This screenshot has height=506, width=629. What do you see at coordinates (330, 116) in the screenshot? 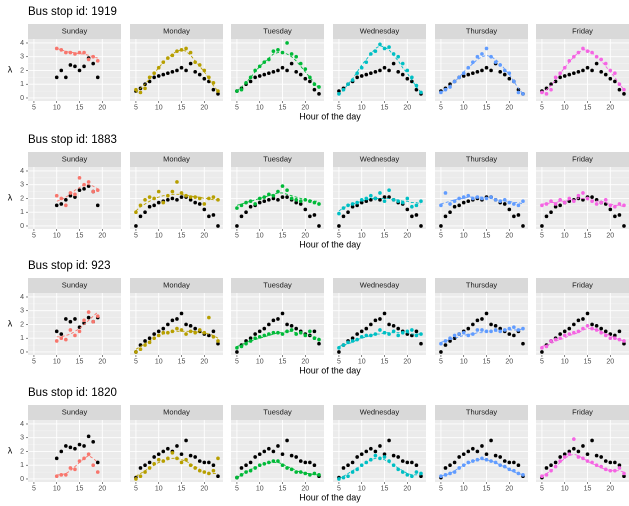
I see `x-axis-label: Hour of the day` at bounding box center [330, 116].